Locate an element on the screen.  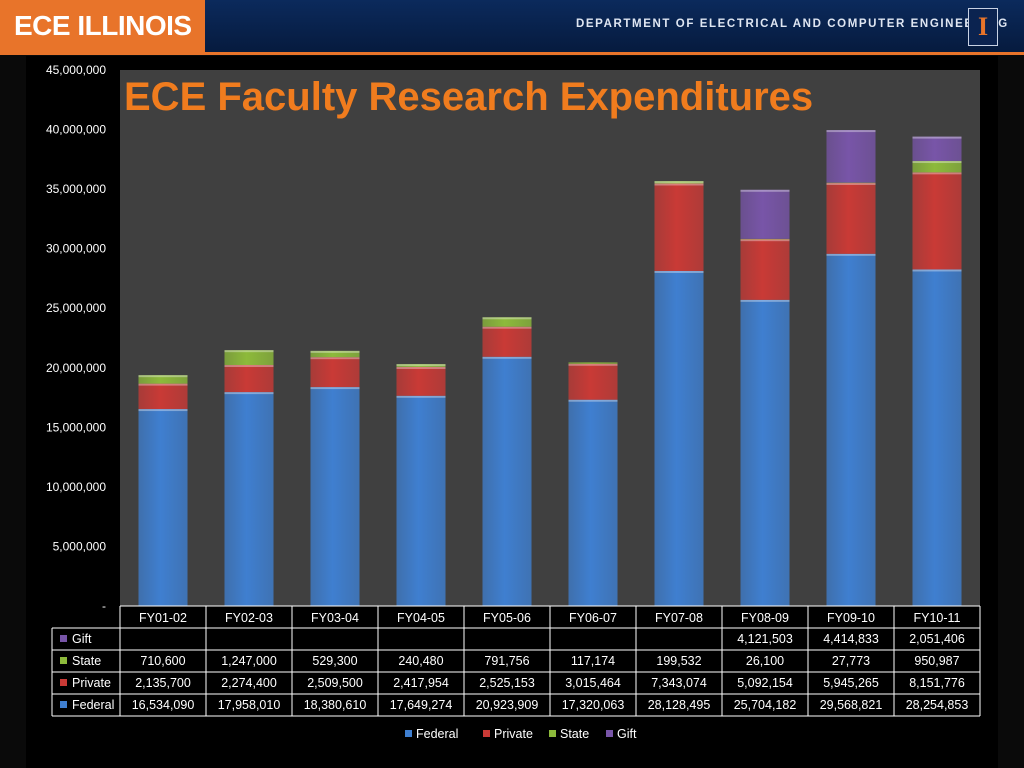
y-tick-label: 20,000,000 is located at coordinates (76, 368).